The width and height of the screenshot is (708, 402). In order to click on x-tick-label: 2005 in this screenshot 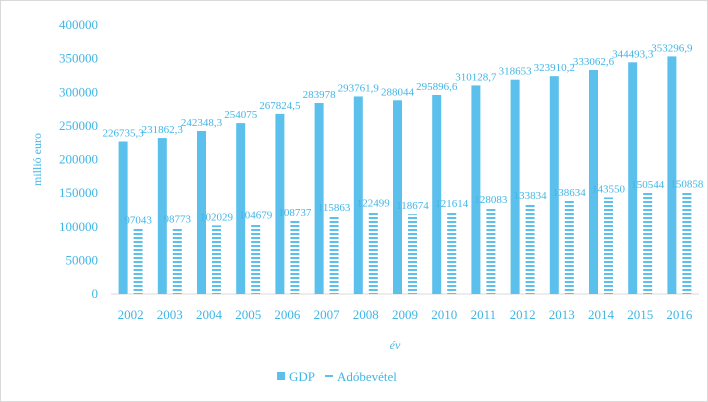, I will do `click(248, 314)`.